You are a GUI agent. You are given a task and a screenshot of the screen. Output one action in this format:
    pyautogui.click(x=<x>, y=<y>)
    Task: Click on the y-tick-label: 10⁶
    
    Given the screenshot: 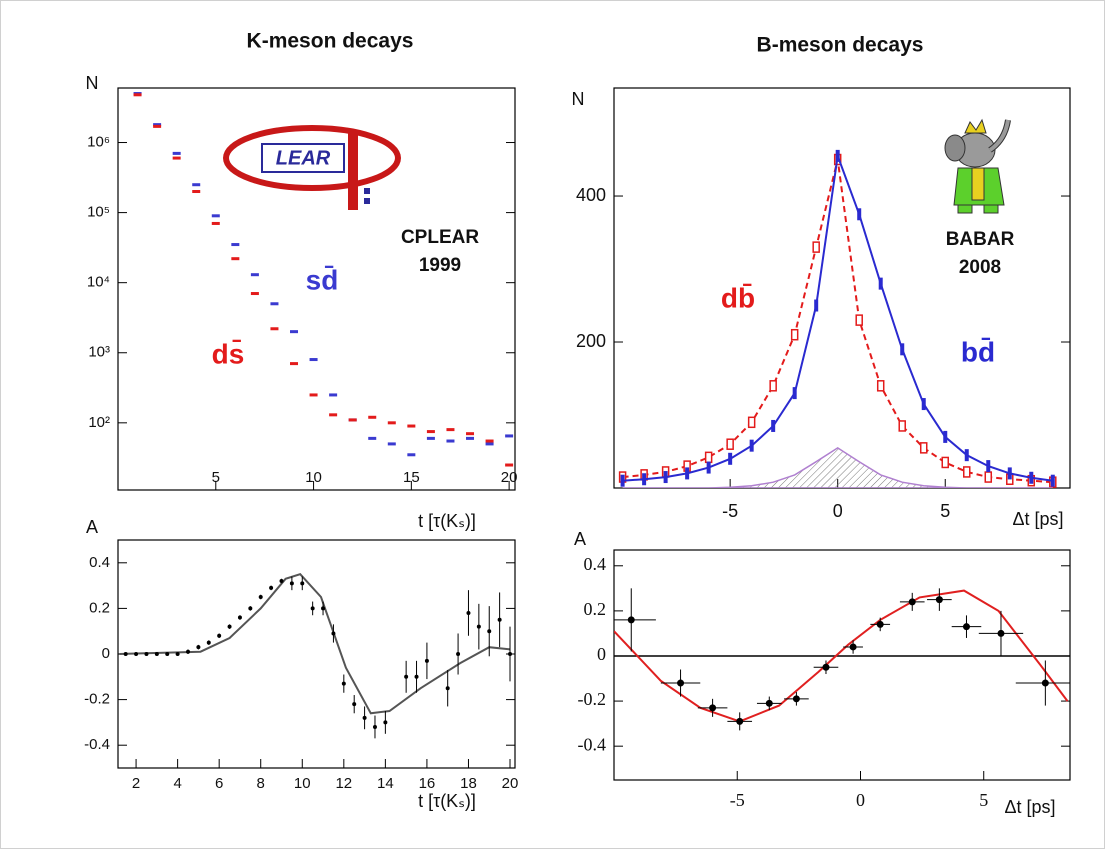 What is the action you would take?
    pyautogui.click(x=98, y=141)
    